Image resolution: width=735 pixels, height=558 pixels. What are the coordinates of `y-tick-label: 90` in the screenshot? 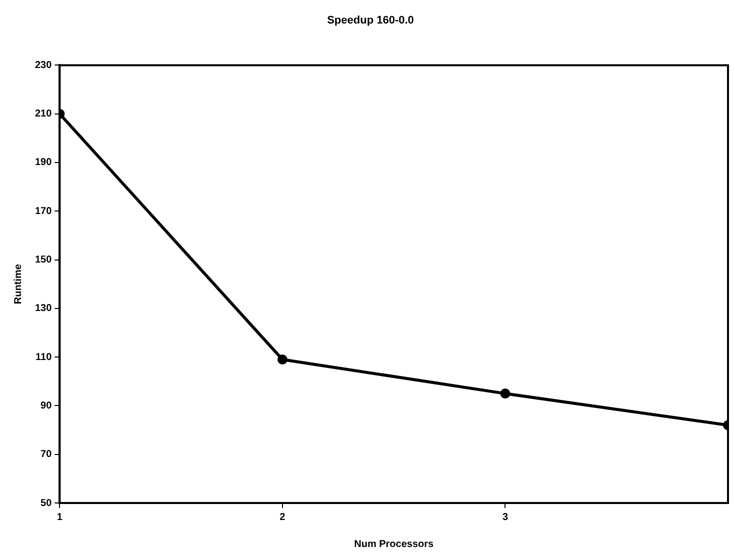 It's located at (46, 406).